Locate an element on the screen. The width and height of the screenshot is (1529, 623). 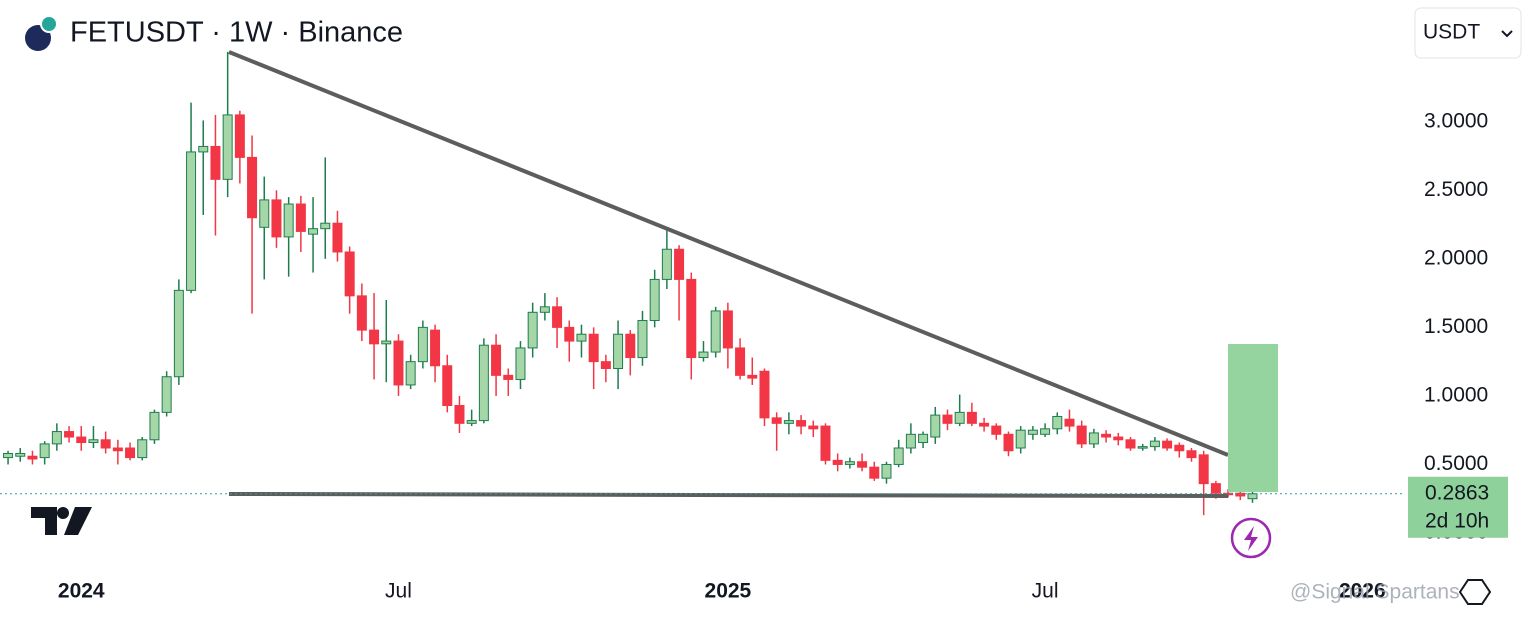
y-tick-label: 2.5000 is located at coordinates (1456, 189).